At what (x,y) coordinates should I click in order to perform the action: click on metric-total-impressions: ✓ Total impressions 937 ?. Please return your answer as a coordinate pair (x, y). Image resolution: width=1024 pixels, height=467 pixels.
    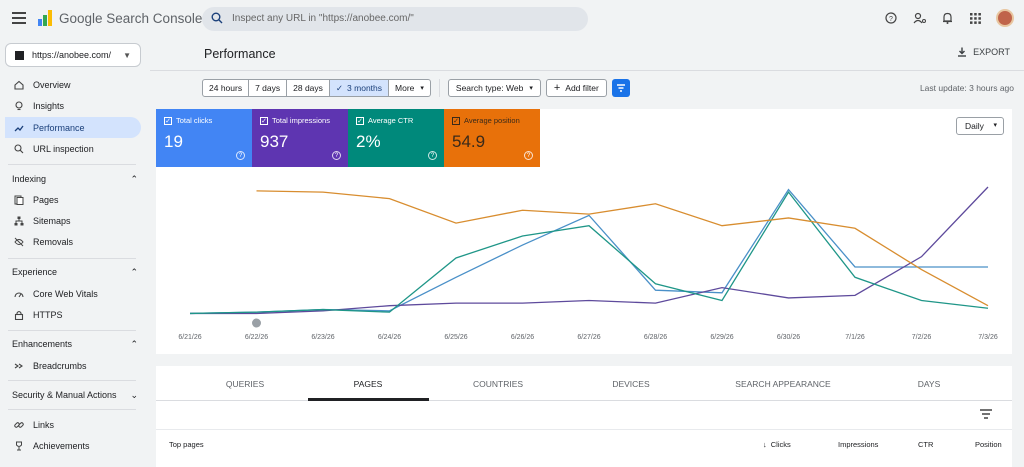
    Looking at the image, I should click on (300, 138).